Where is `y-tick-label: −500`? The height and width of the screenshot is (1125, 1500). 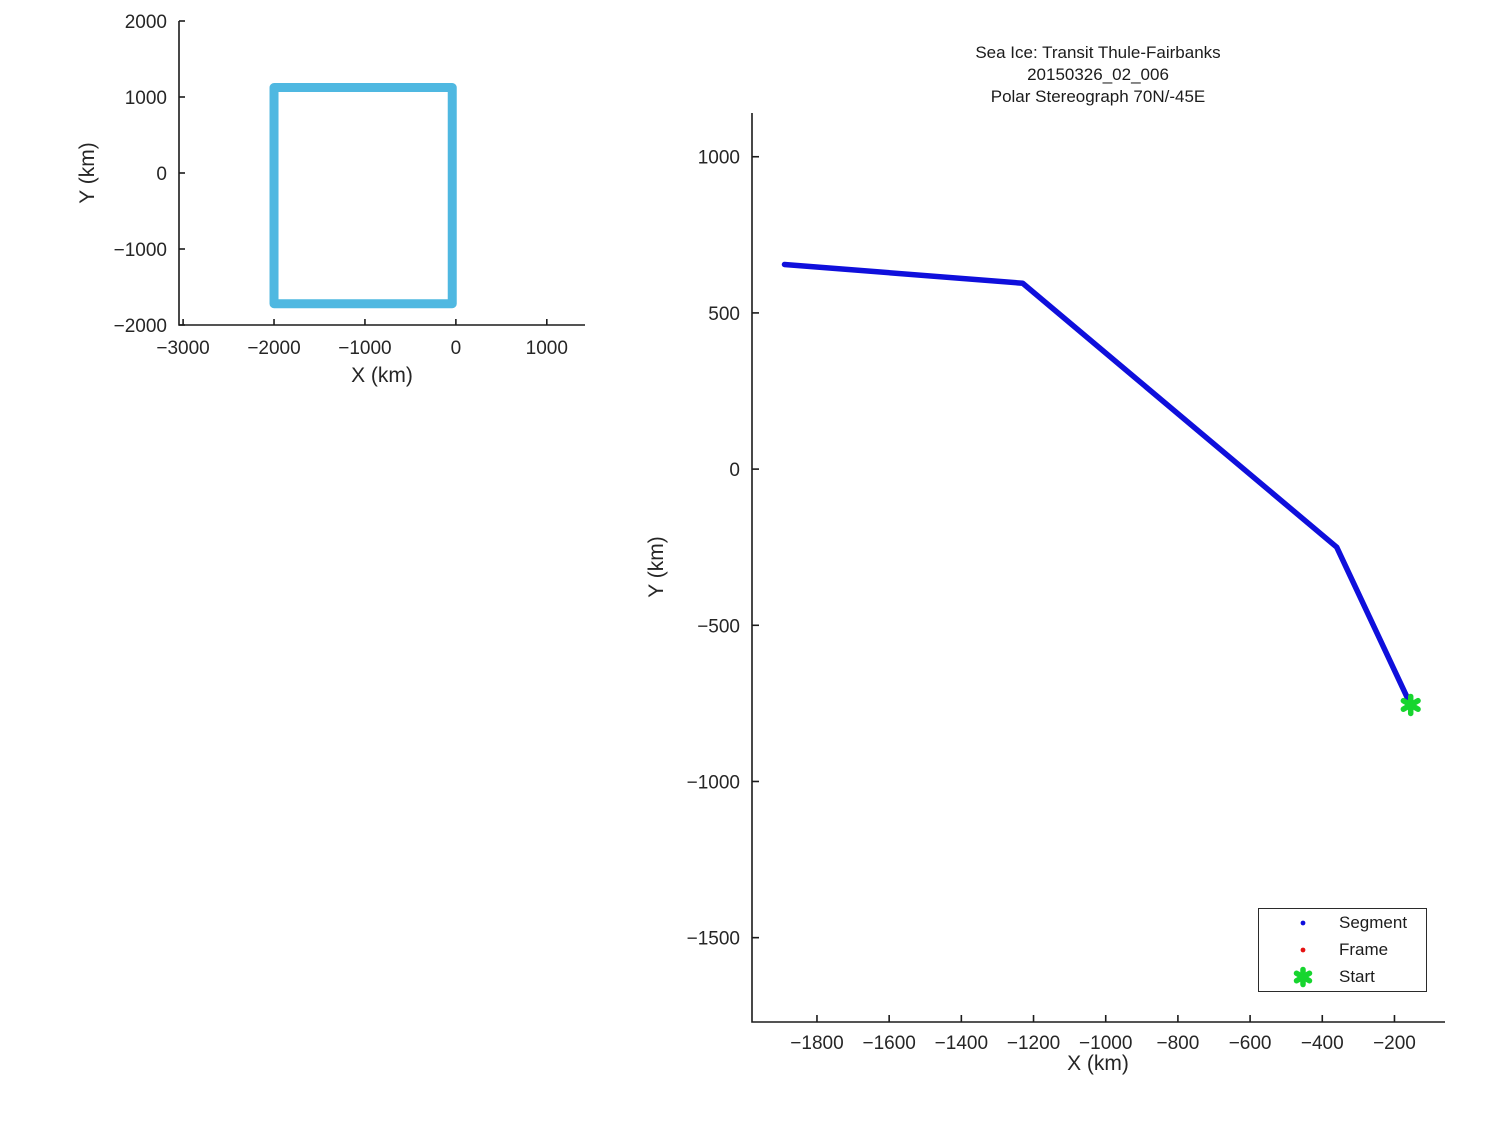
y-tick-label: −500 is located at coordinates (718, 626).